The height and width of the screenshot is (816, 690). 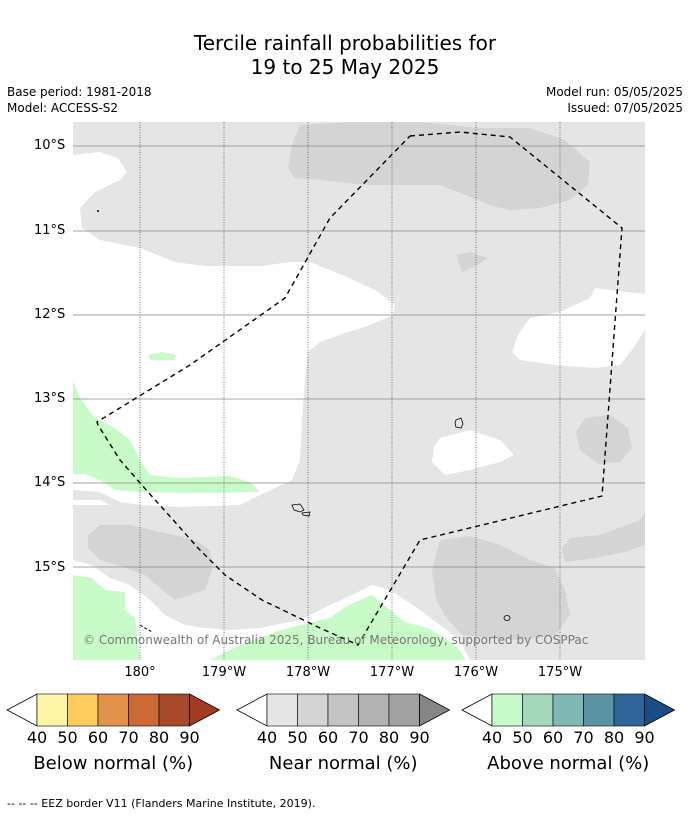 What do you see at coordinates (224, 672) in the screenshot?
I see `lon-label-179w: 179°W` at bounding box center [224, 672].